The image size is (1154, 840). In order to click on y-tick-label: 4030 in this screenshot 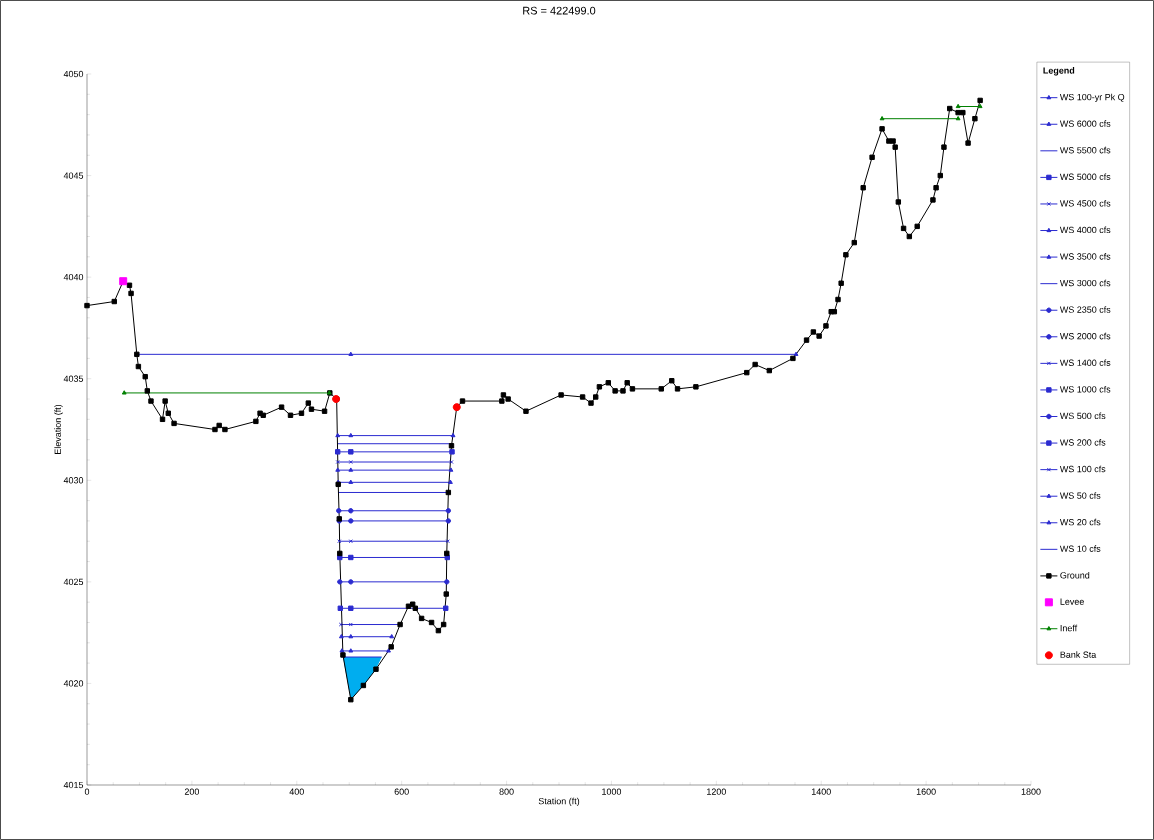, I will do `click(73, 480)`.